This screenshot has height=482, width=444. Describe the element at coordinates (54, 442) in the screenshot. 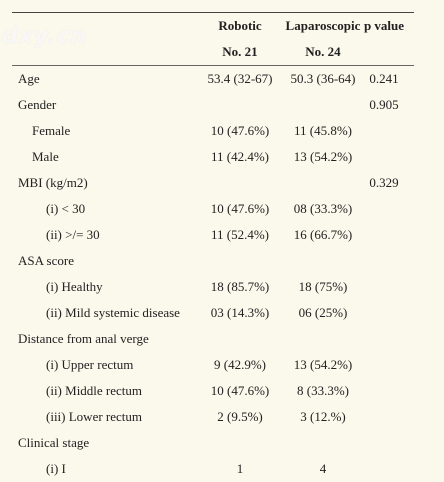

I see `row-label: Clinical stage` at that location.